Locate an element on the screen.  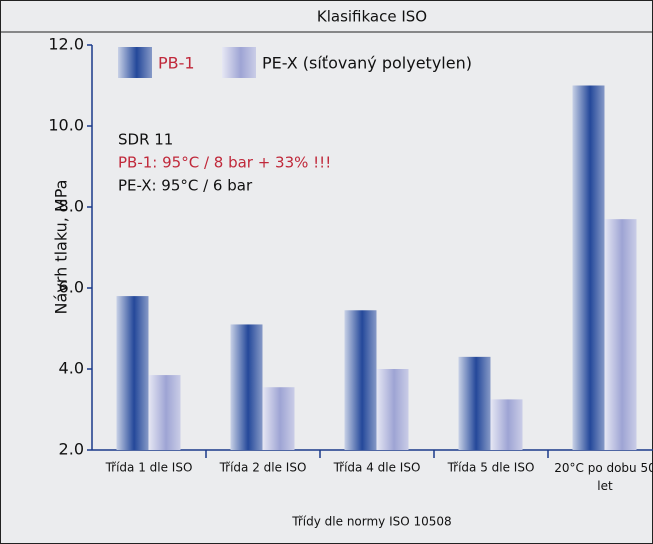
x-axis-label: Třídy dle normy ISO 10508 is located at coordinates (371, 522).